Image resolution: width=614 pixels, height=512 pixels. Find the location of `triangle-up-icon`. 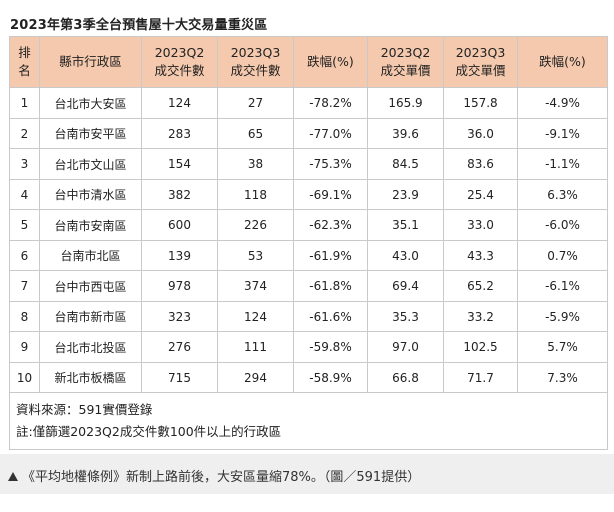

triangle-up-icon is located at coordinates (13, 476).